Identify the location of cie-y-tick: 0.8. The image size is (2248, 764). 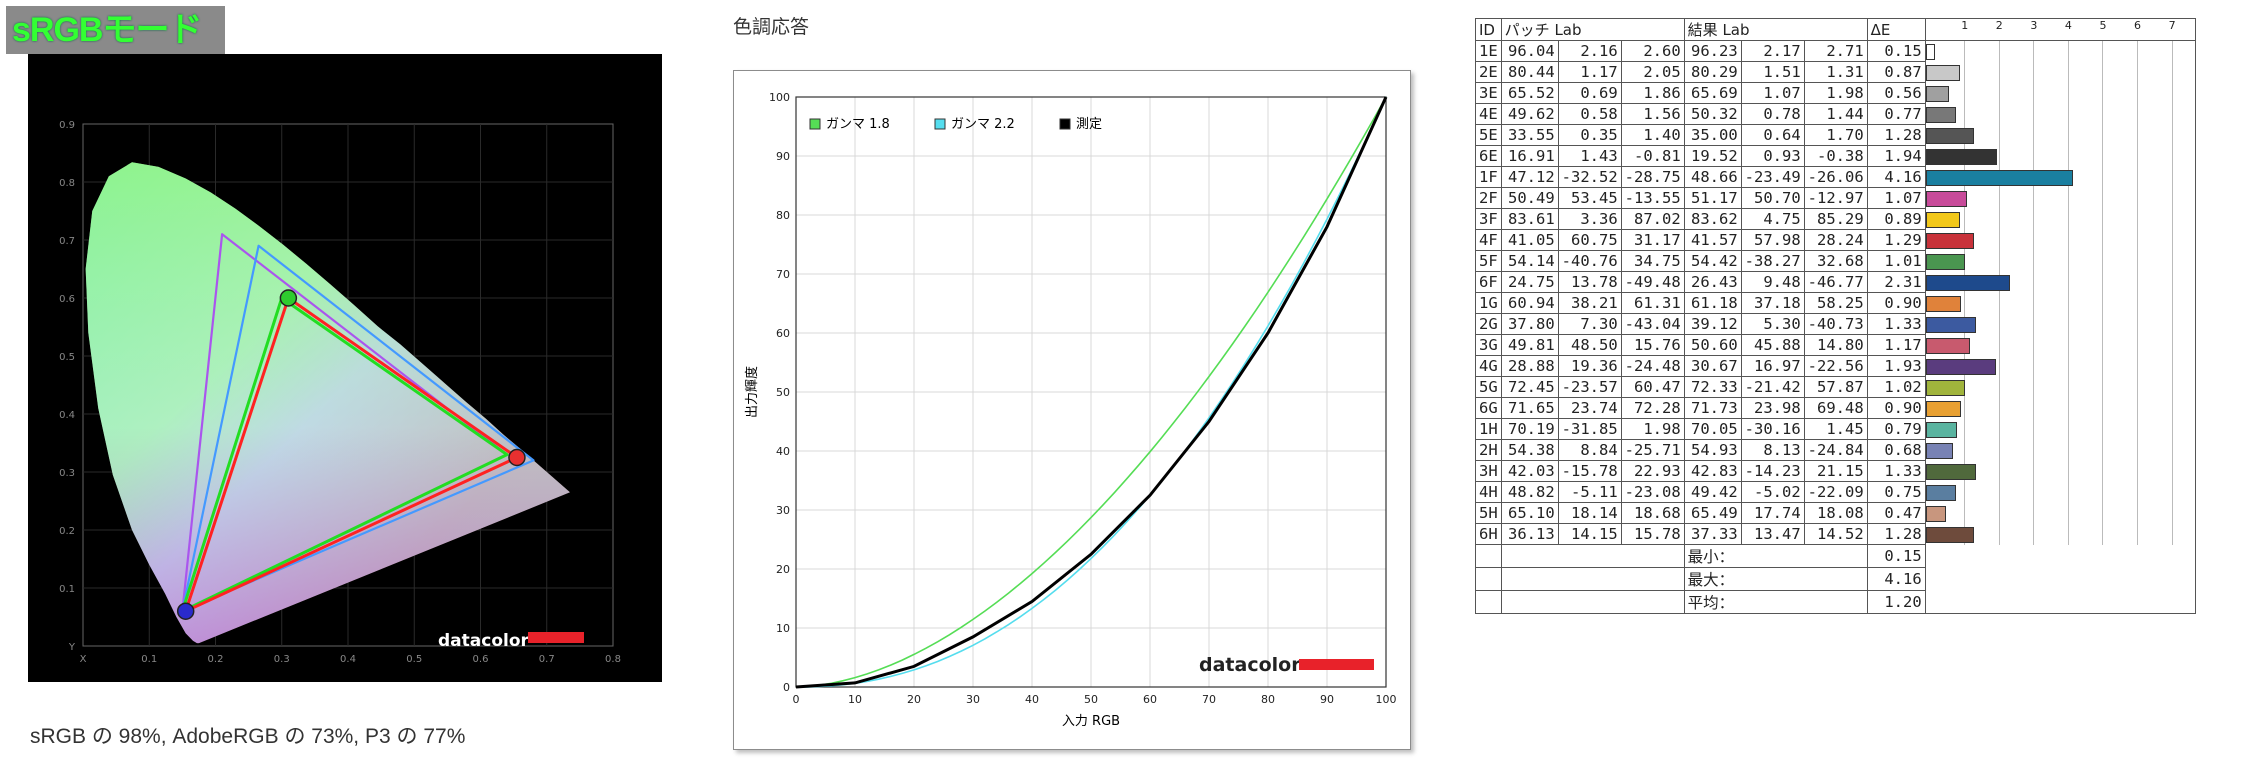
(67, 183).